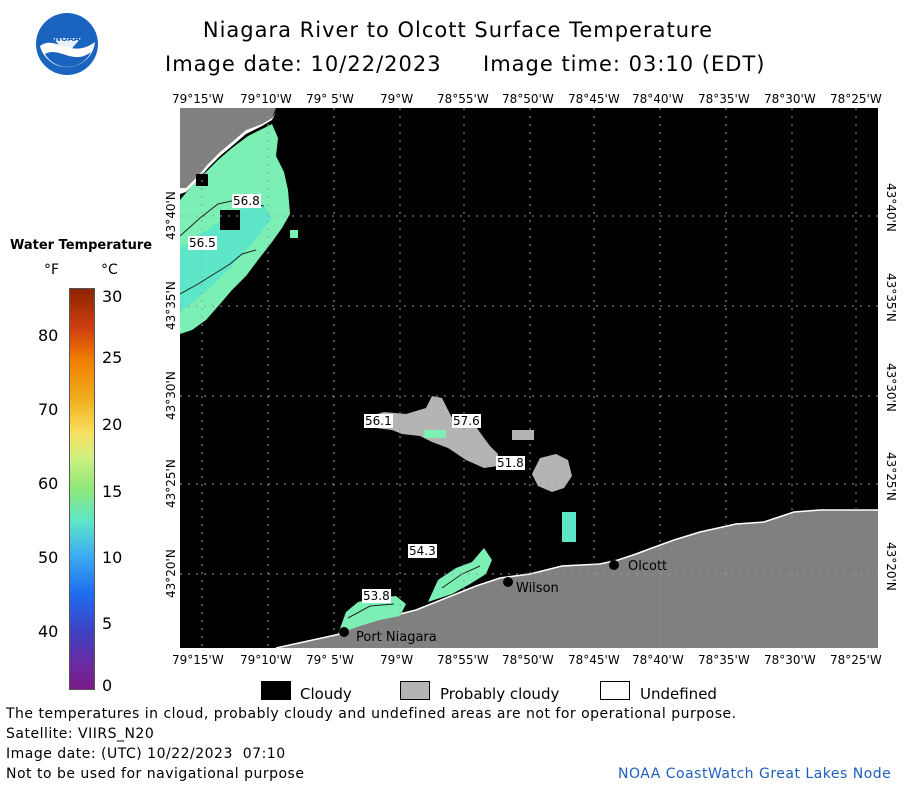  I want to click on canada-land, so click(228, 148).